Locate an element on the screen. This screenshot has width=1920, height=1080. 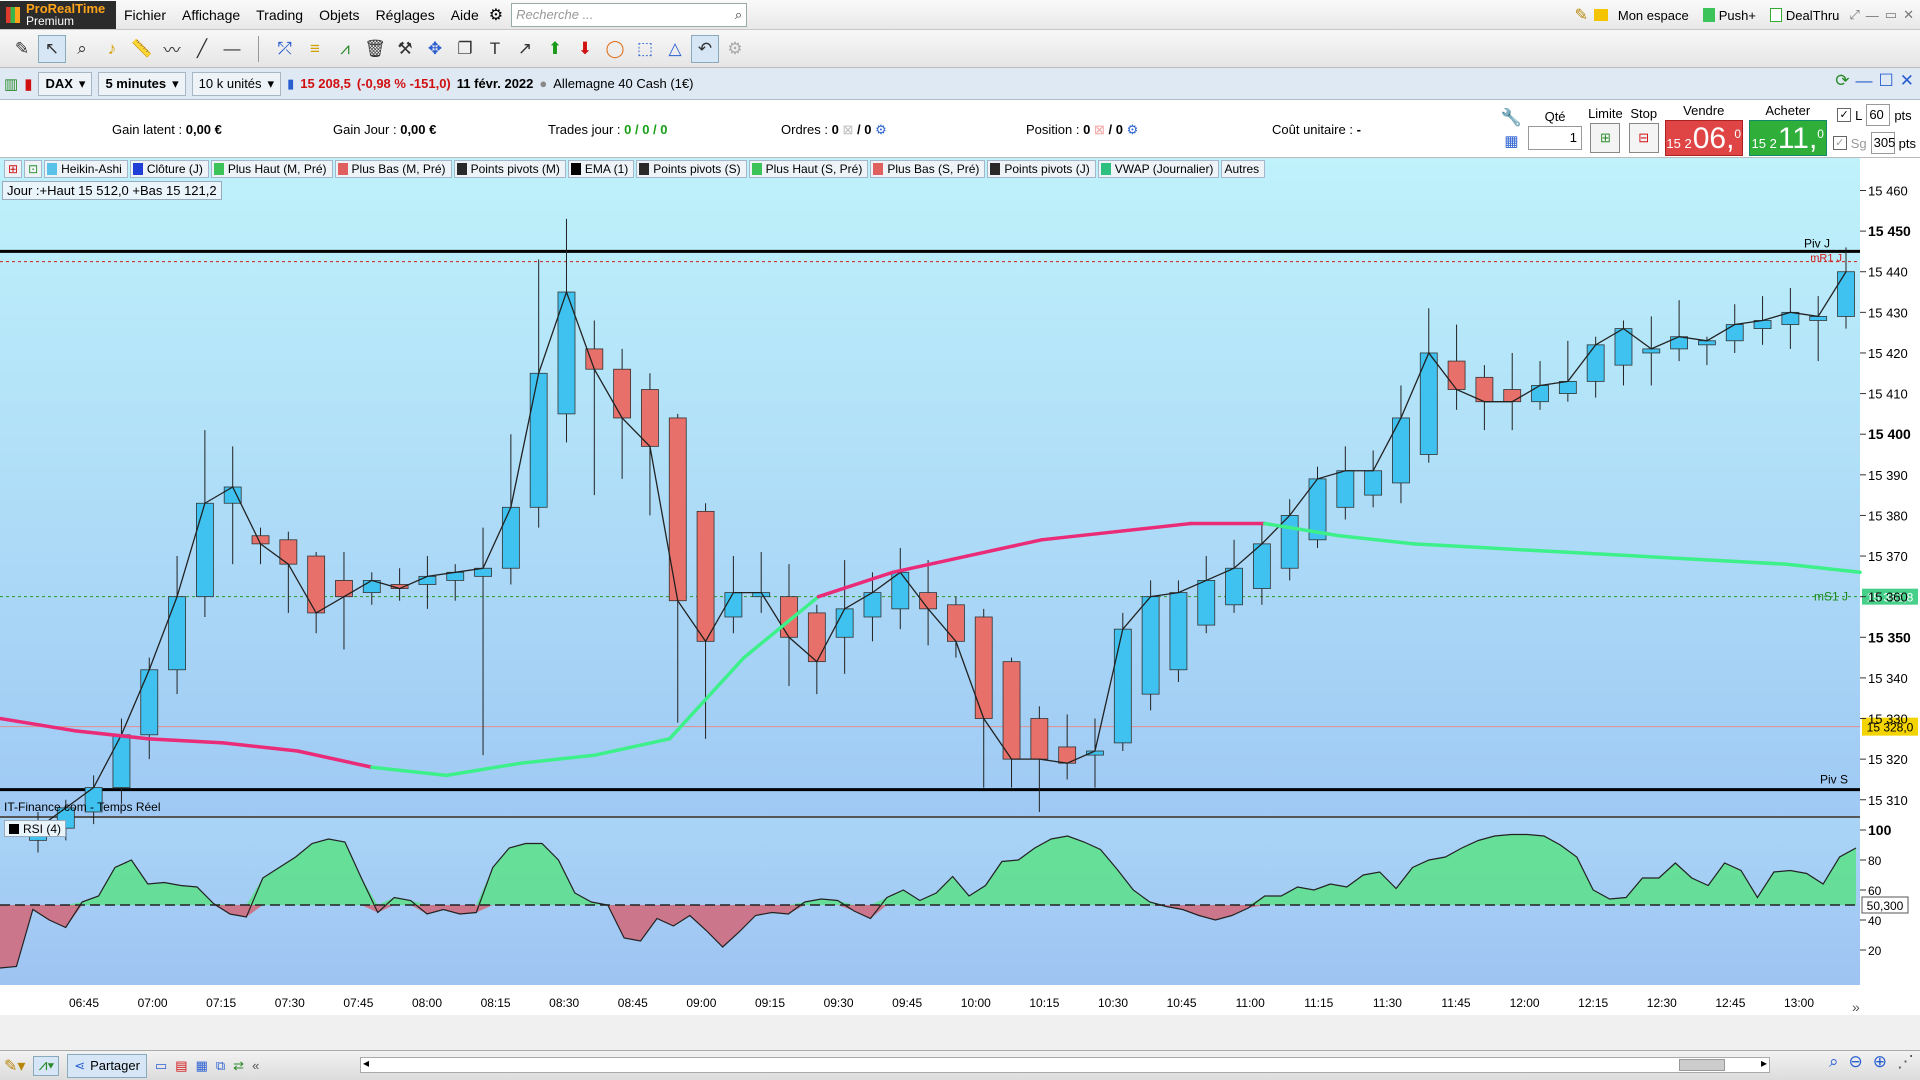
horizontal-line-icon: — is located at coordinates (232, 48).